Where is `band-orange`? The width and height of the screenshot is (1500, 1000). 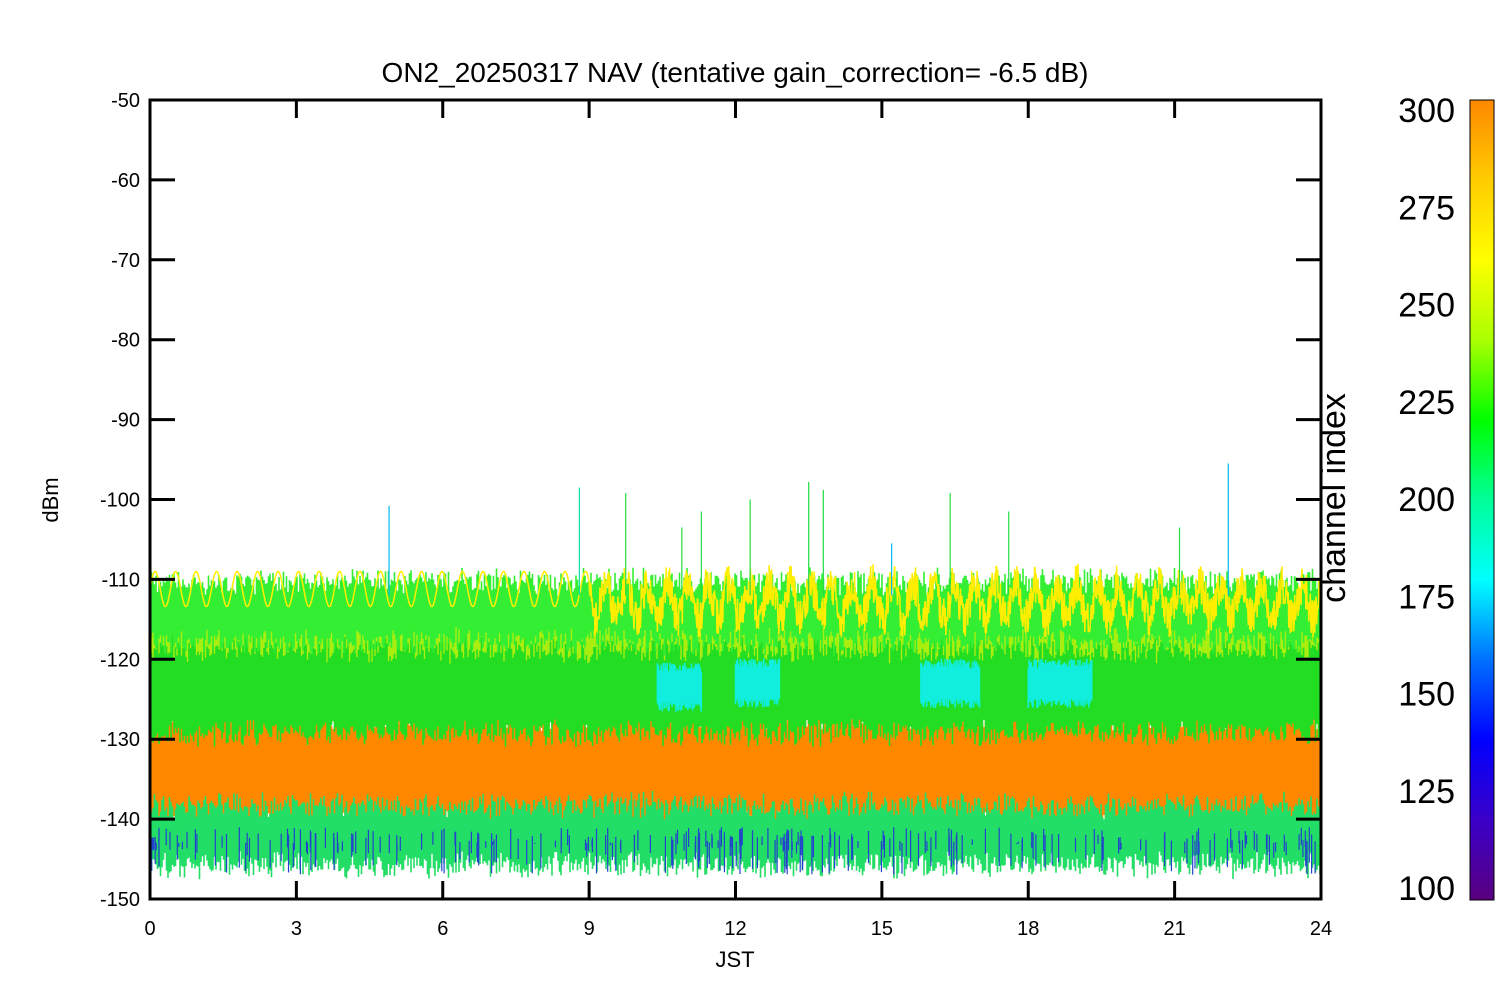 band-orange is located at coordinates (735, 771).